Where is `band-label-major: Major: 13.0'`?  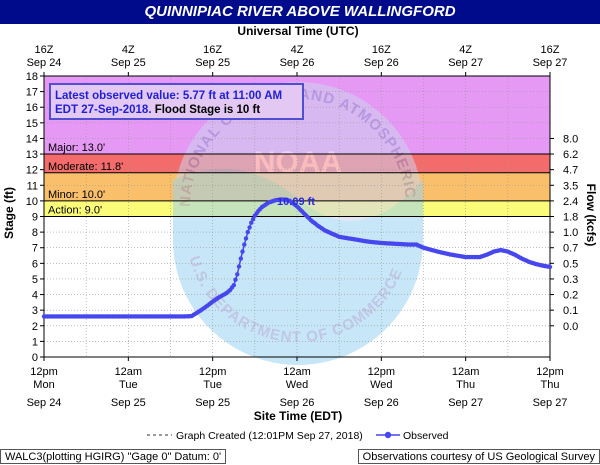
band-label-major: Major: 13.0' is located at coordinates (76, 148).